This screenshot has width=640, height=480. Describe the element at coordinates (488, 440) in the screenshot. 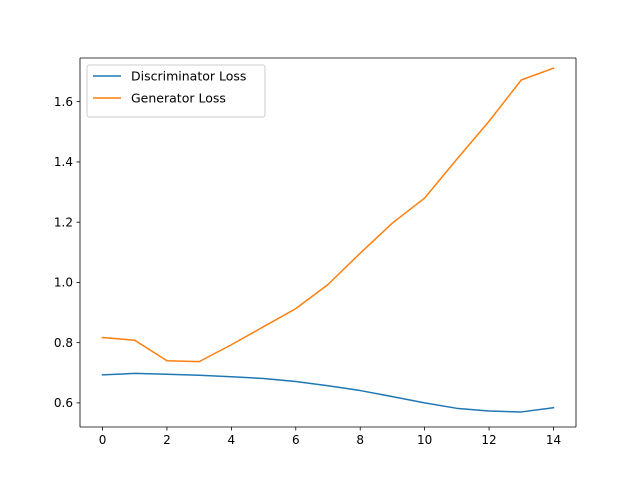

I see `x-tick-label: 12` at that location.